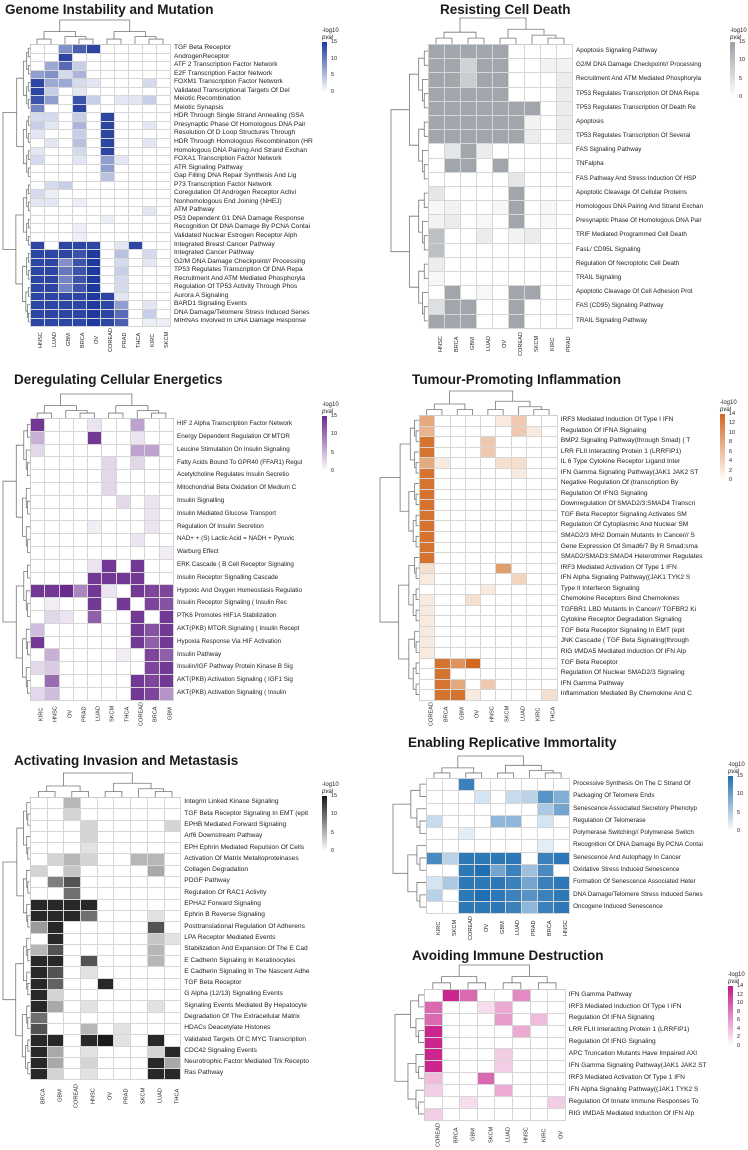 Image resolution: width=748 pixels, height=1150 pixels. What do you see at coordinates (537, 344) in the screenshot?
I see `column-label: SKCM` at bounding box center [537, 344].